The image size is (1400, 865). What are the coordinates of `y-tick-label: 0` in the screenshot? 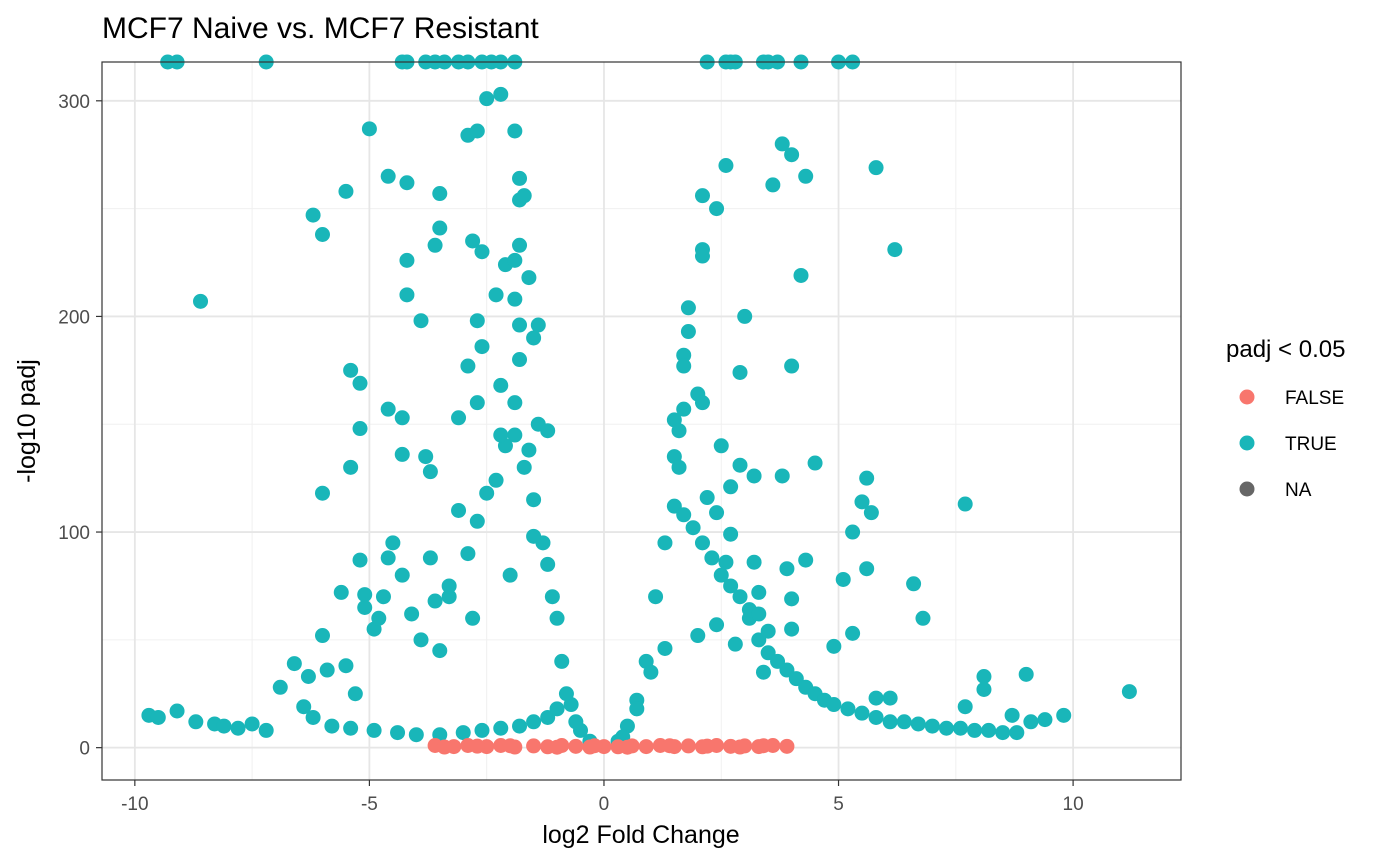 It's located at (84, 749).